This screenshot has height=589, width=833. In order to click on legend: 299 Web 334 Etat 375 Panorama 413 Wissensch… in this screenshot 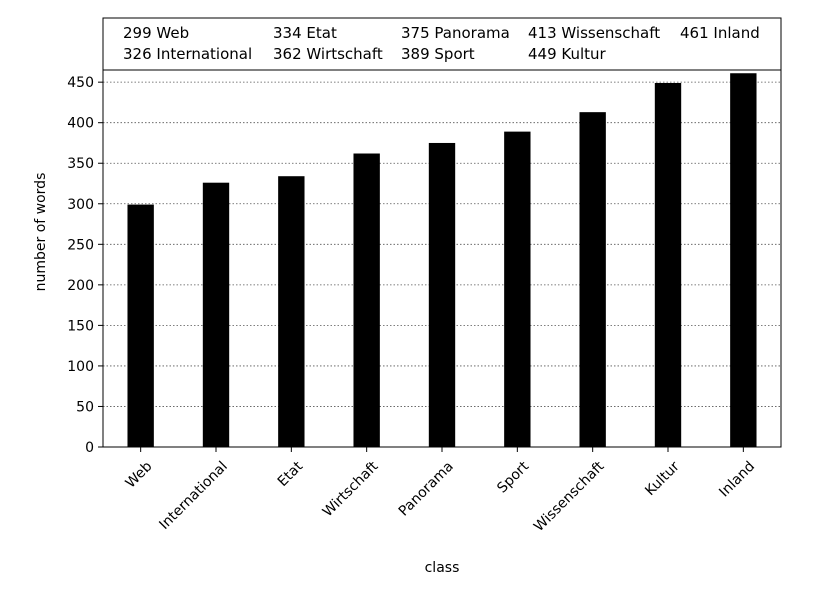, I will do `click(442, 44)`.